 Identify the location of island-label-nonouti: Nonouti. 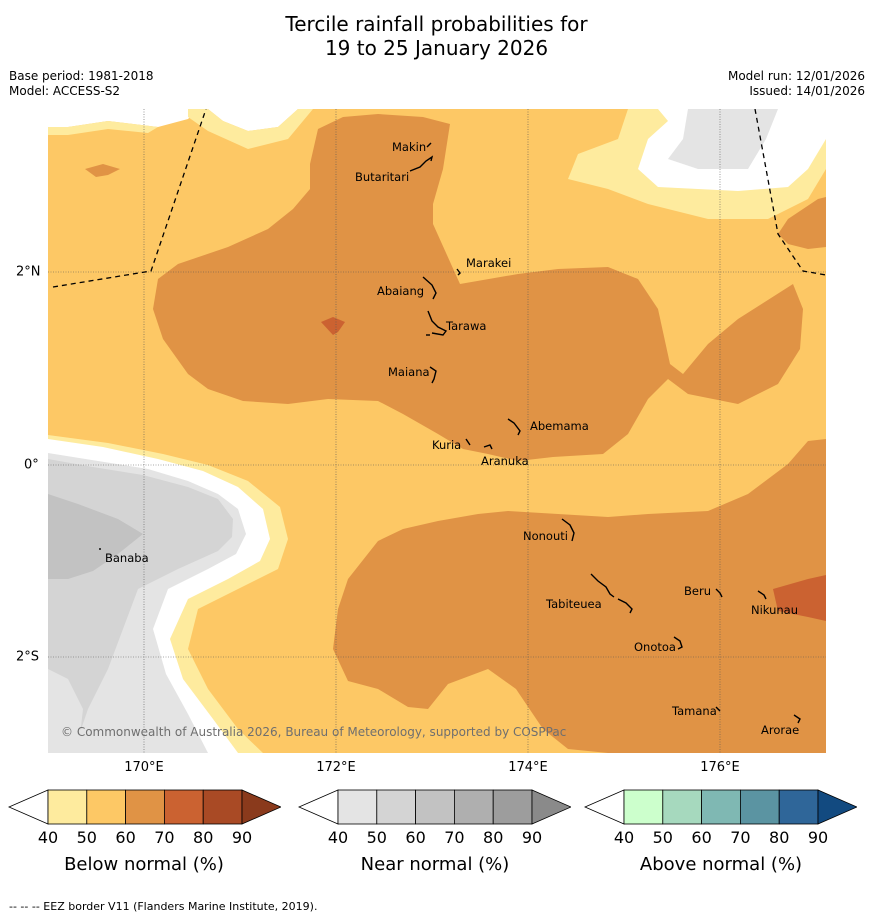
(545, 536).